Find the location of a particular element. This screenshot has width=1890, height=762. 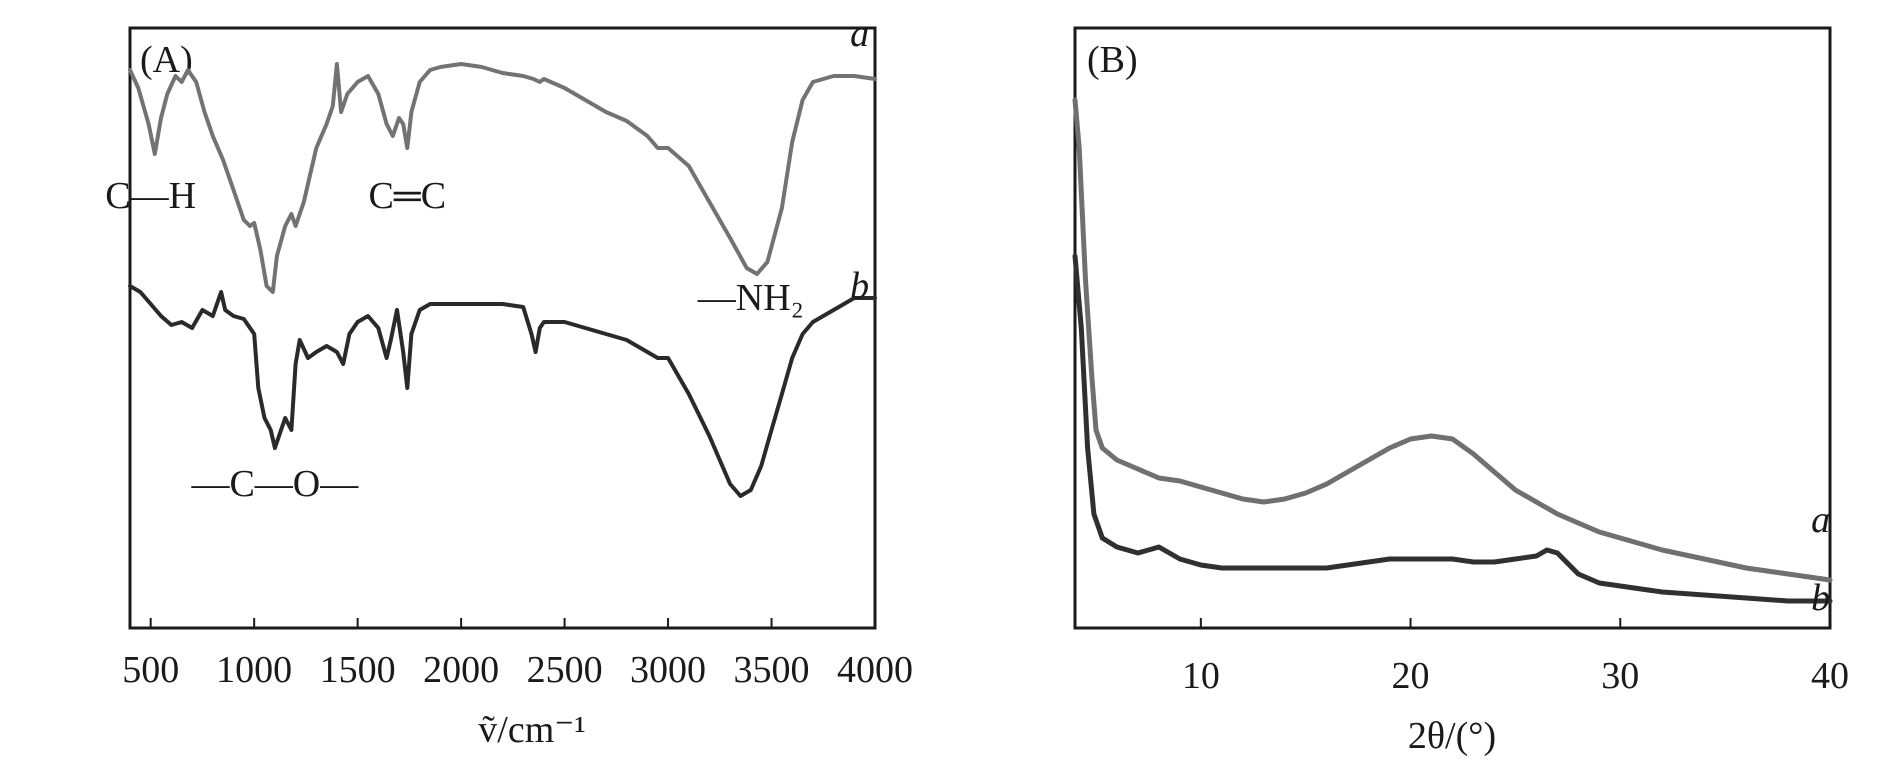

panel-a-x-tick-label: 3500 is located at coordinates (772, 670).